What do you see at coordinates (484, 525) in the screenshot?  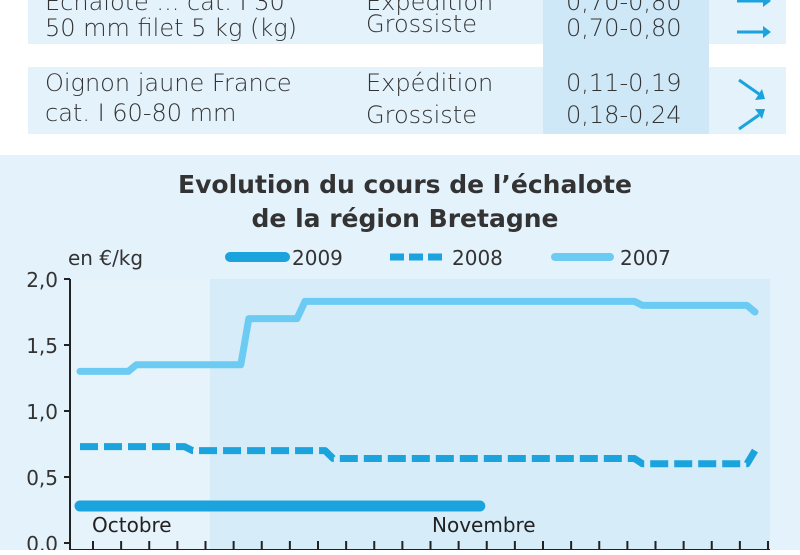 I see `month-label: Novembre` at bounding box center [484, 525].